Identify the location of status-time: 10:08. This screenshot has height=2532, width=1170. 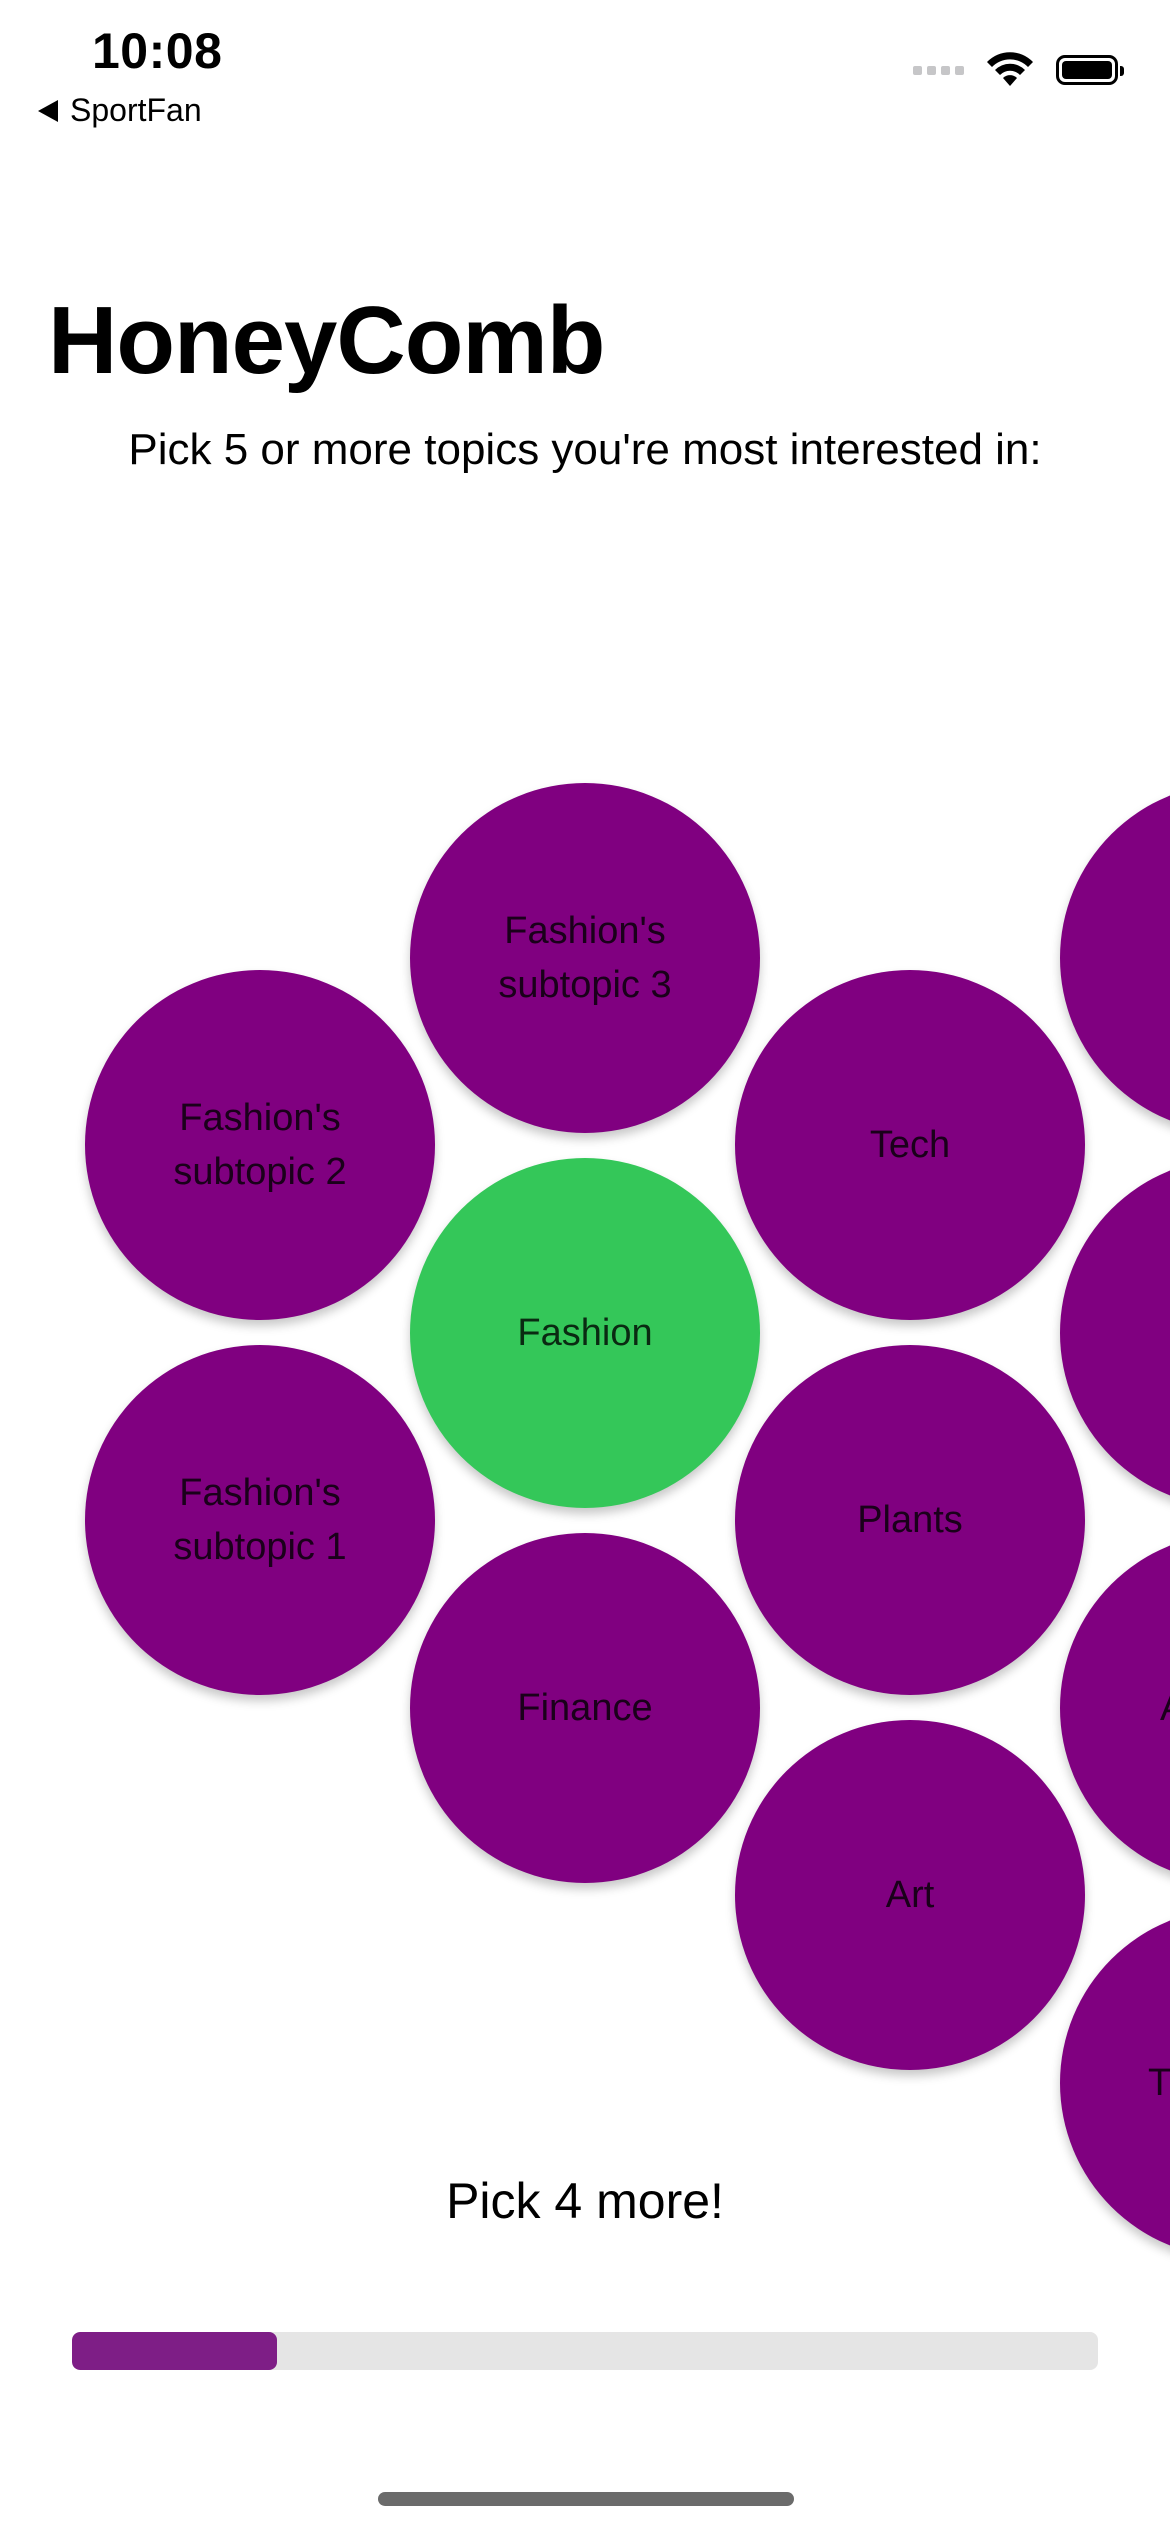
(157, 51).